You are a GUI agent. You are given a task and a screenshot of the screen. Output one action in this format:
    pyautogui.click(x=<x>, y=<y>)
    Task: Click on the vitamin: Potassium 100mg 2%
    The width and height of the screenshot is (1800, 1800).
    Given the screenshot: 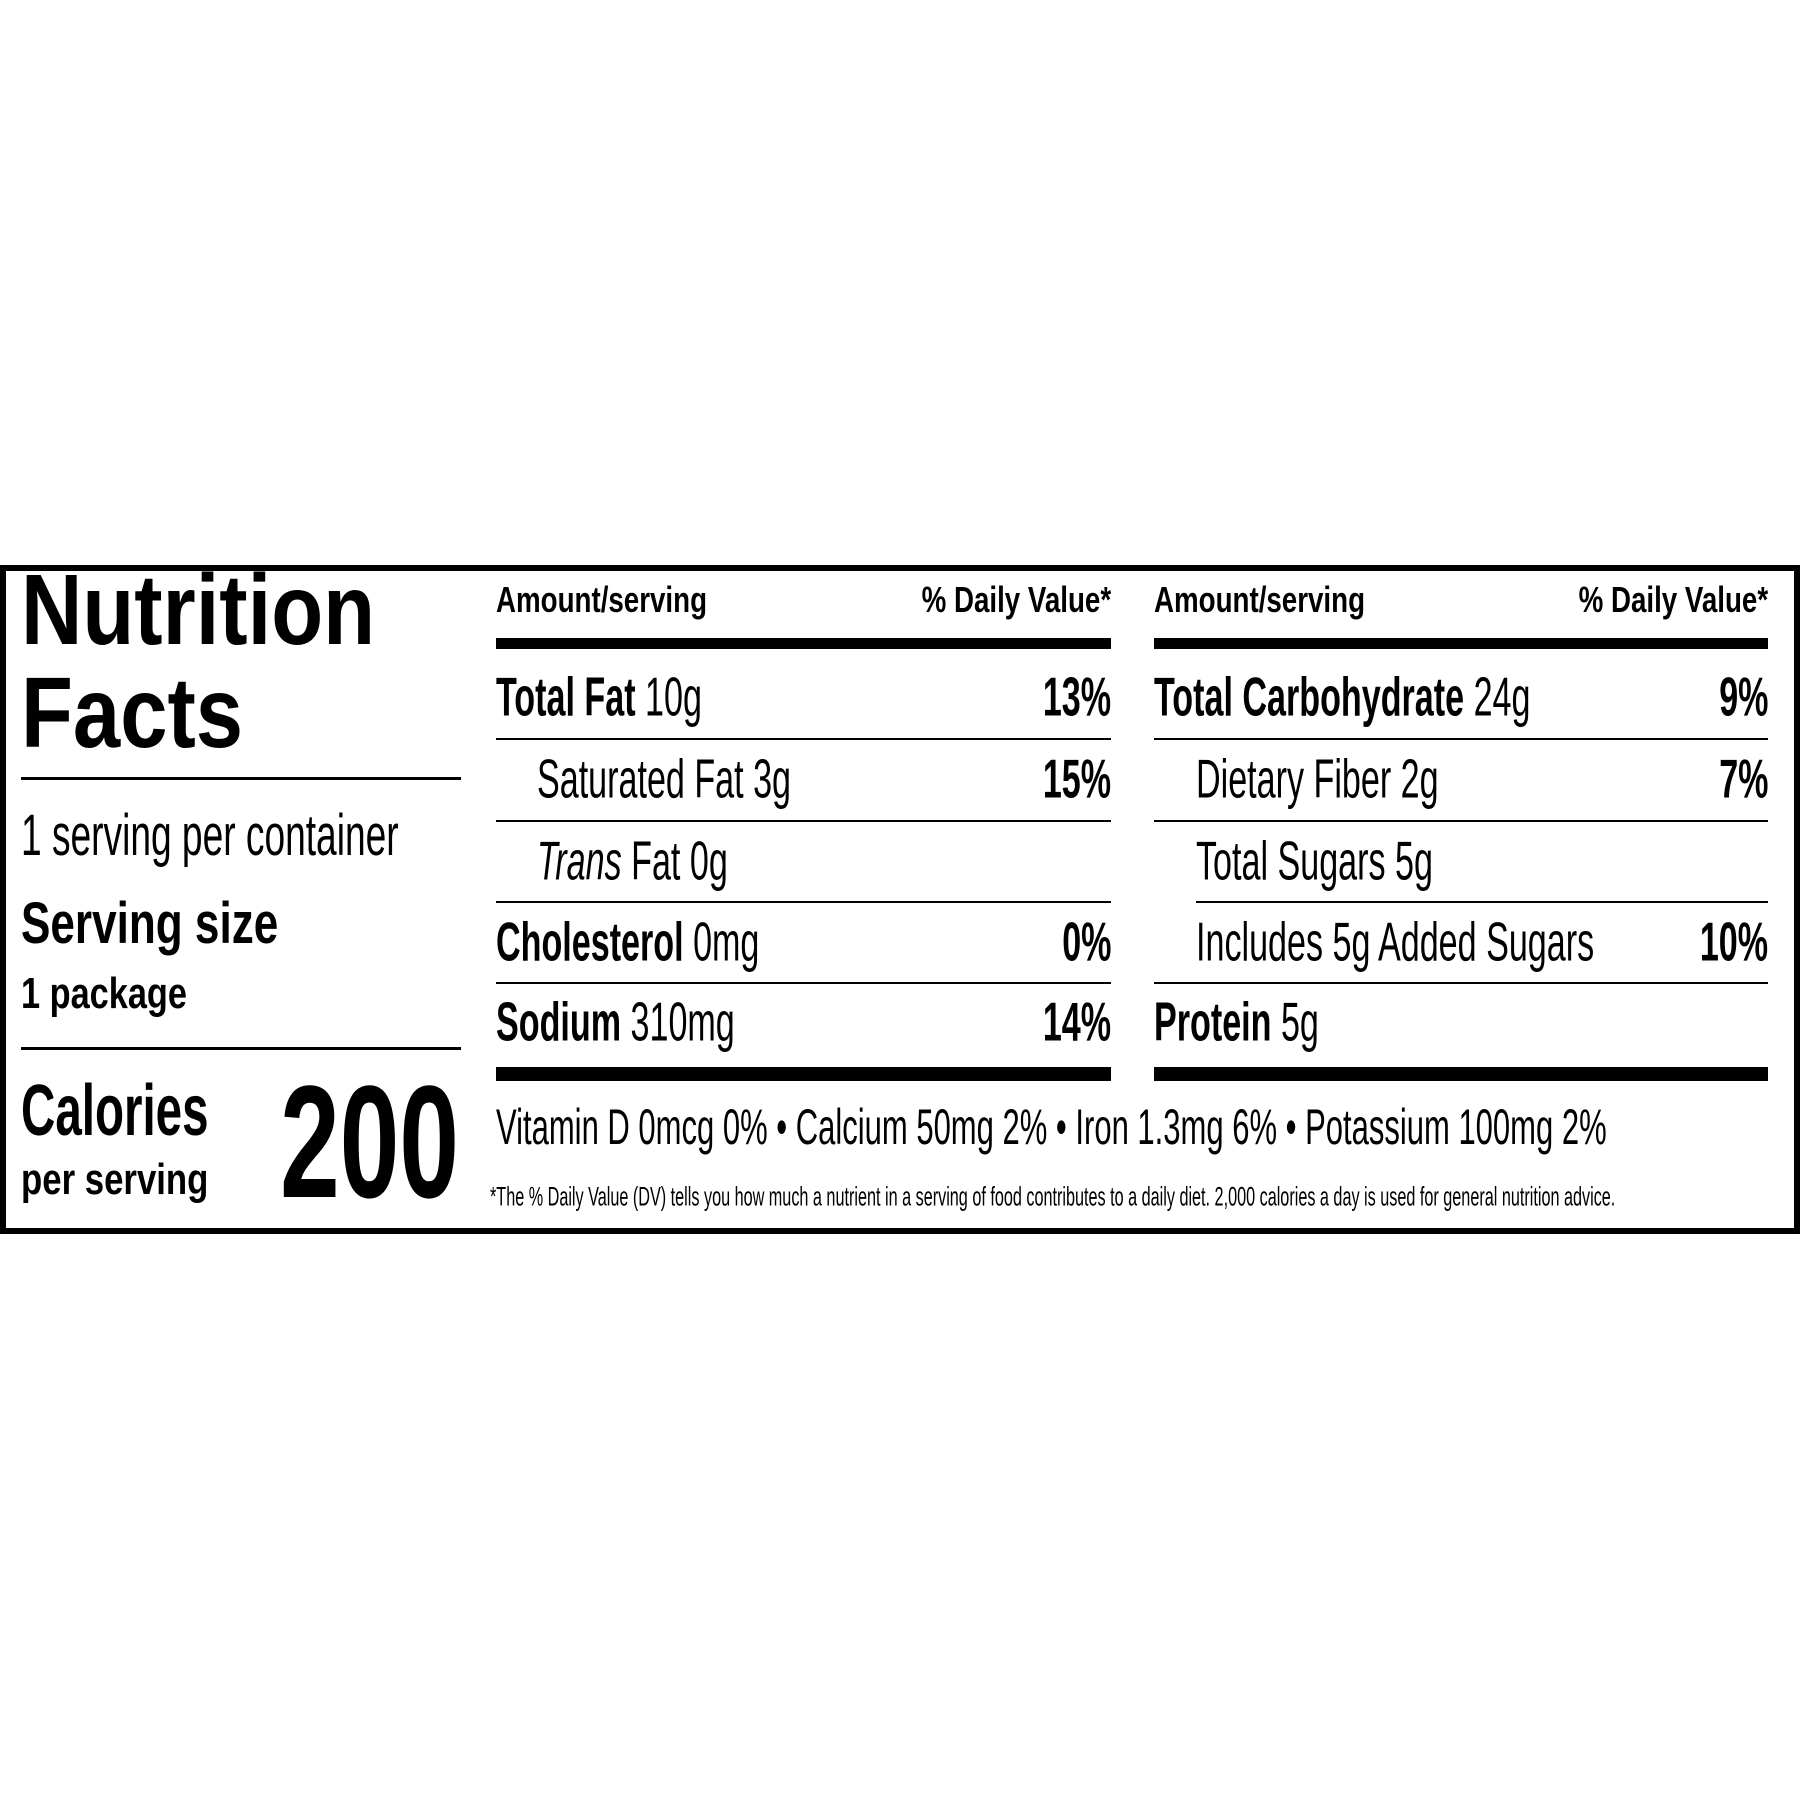 What is the action you would take?
    pyautogui.click(x=1456, y=1127)
    